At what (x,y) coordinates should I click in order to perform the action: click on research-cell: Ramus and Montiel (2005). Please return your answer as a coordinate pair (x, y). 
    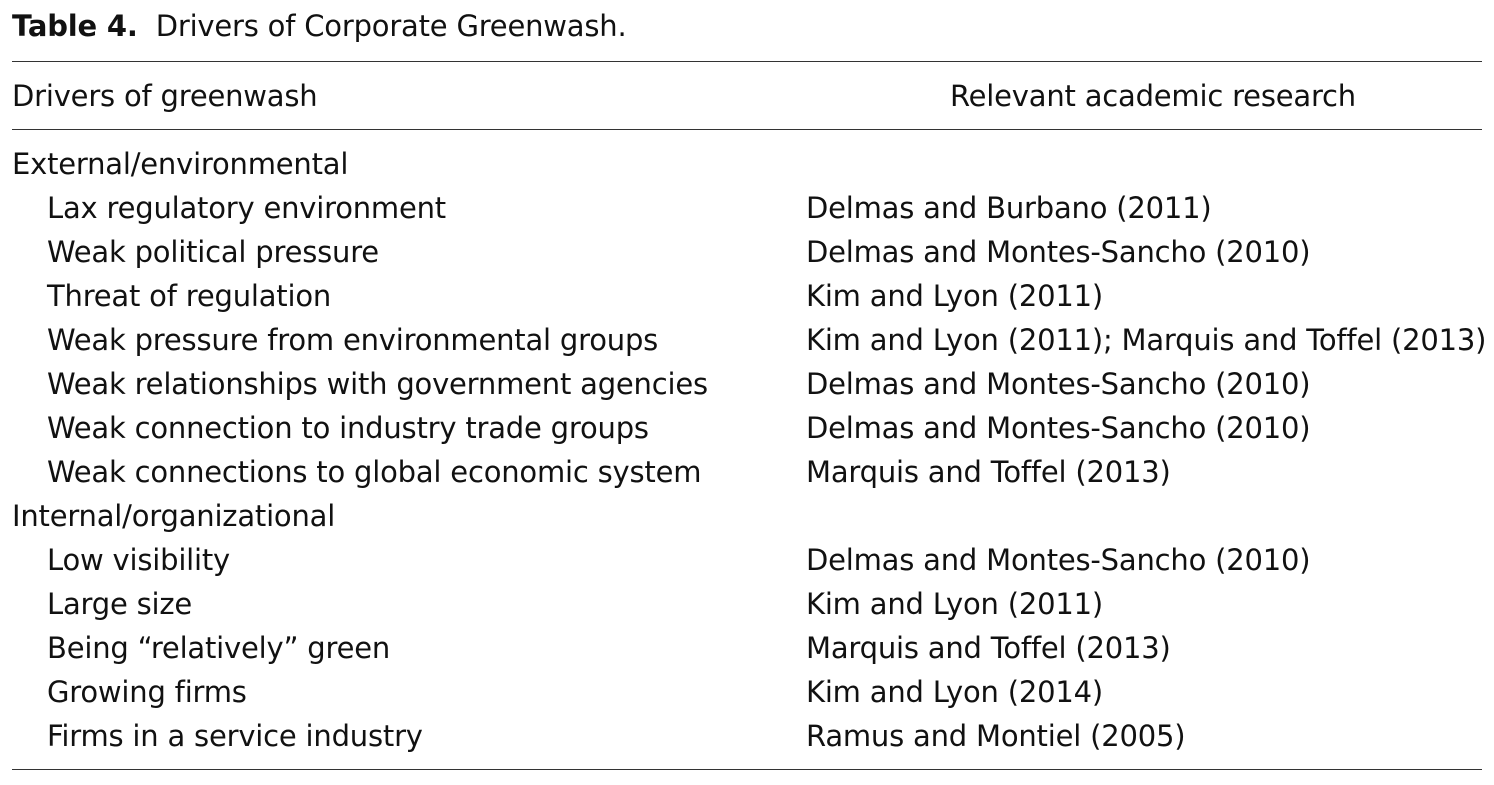
    Looking at the image, I should click on (996, 736).